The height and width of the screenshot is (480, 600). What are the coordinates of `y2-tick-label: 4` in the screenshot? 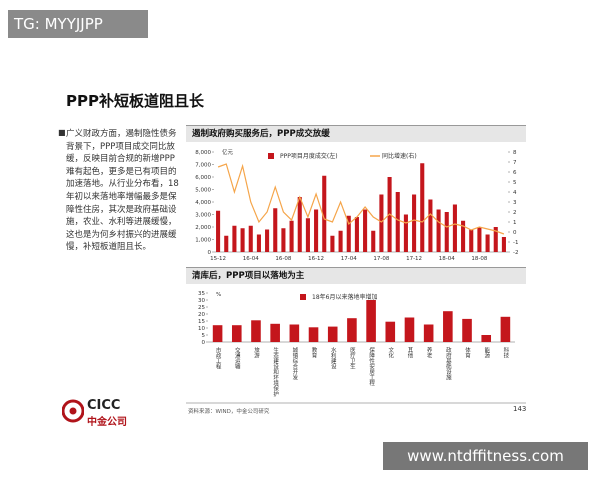 It's located at (515, 193).